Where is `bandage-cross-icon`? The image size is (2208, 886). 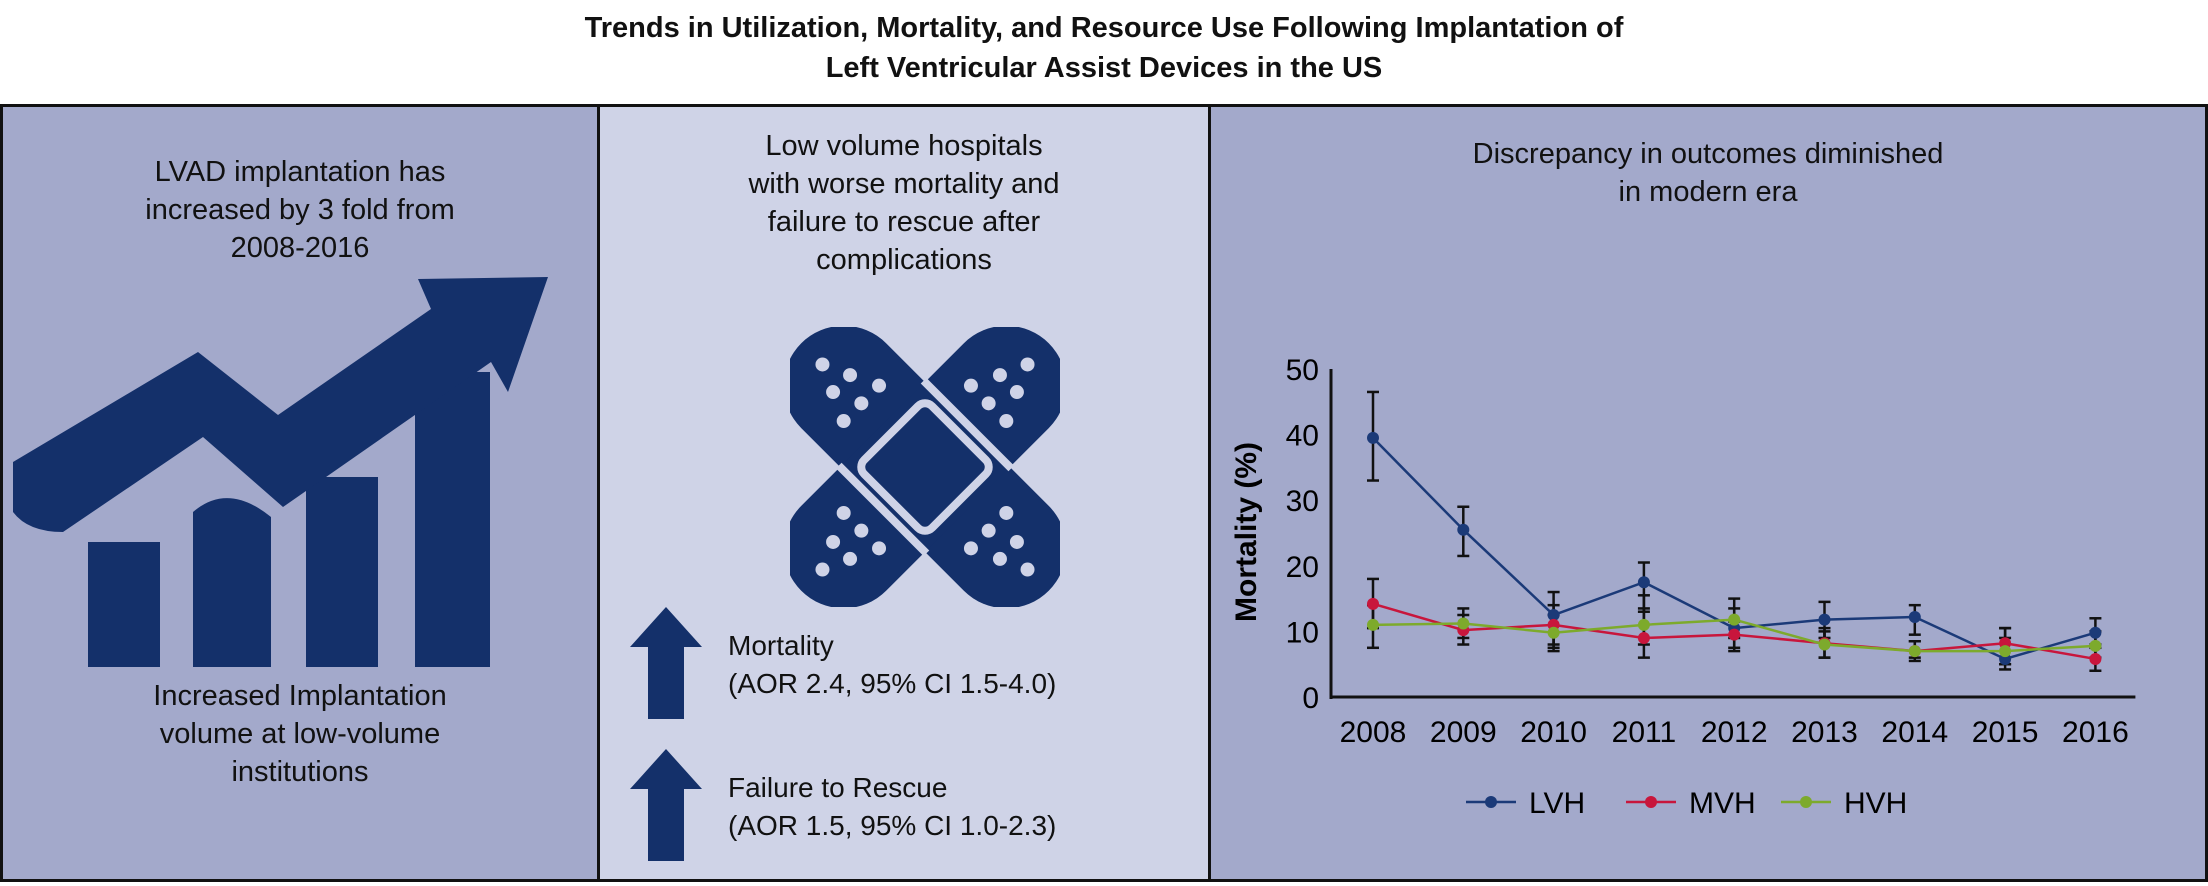
bandage-cross-icon is located at coordinates (925, 467).